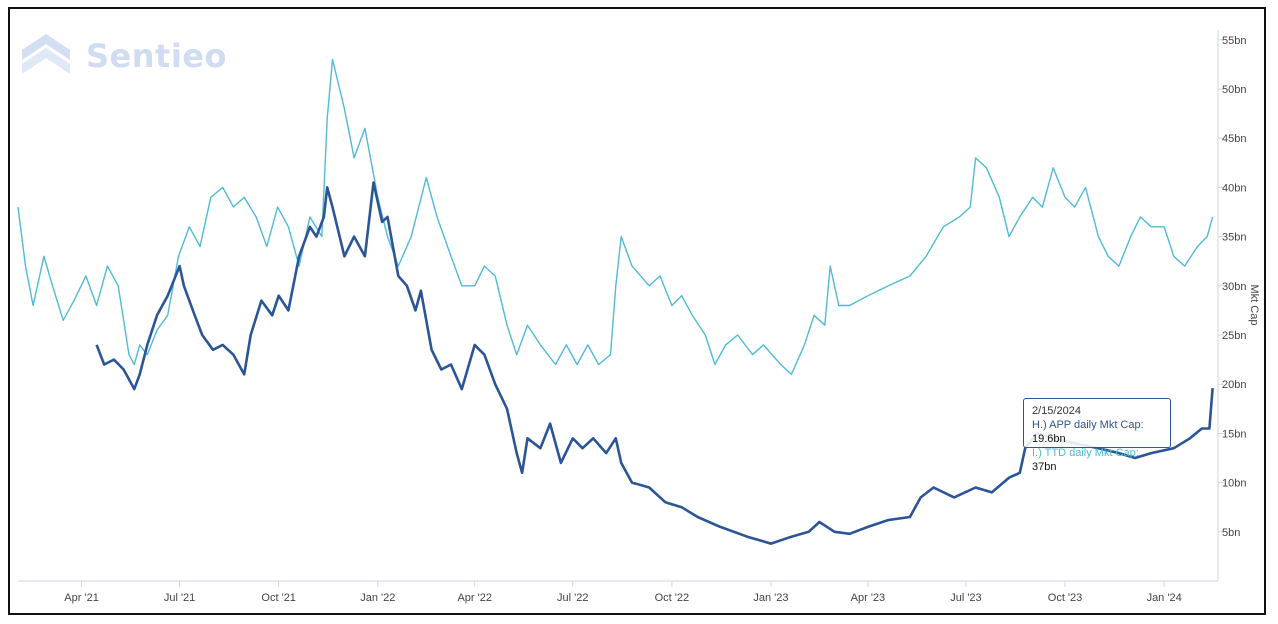 This screenshot has width=1278, height=624. I want to click on stacked-chevron-logo-icon, so click(46, 54).